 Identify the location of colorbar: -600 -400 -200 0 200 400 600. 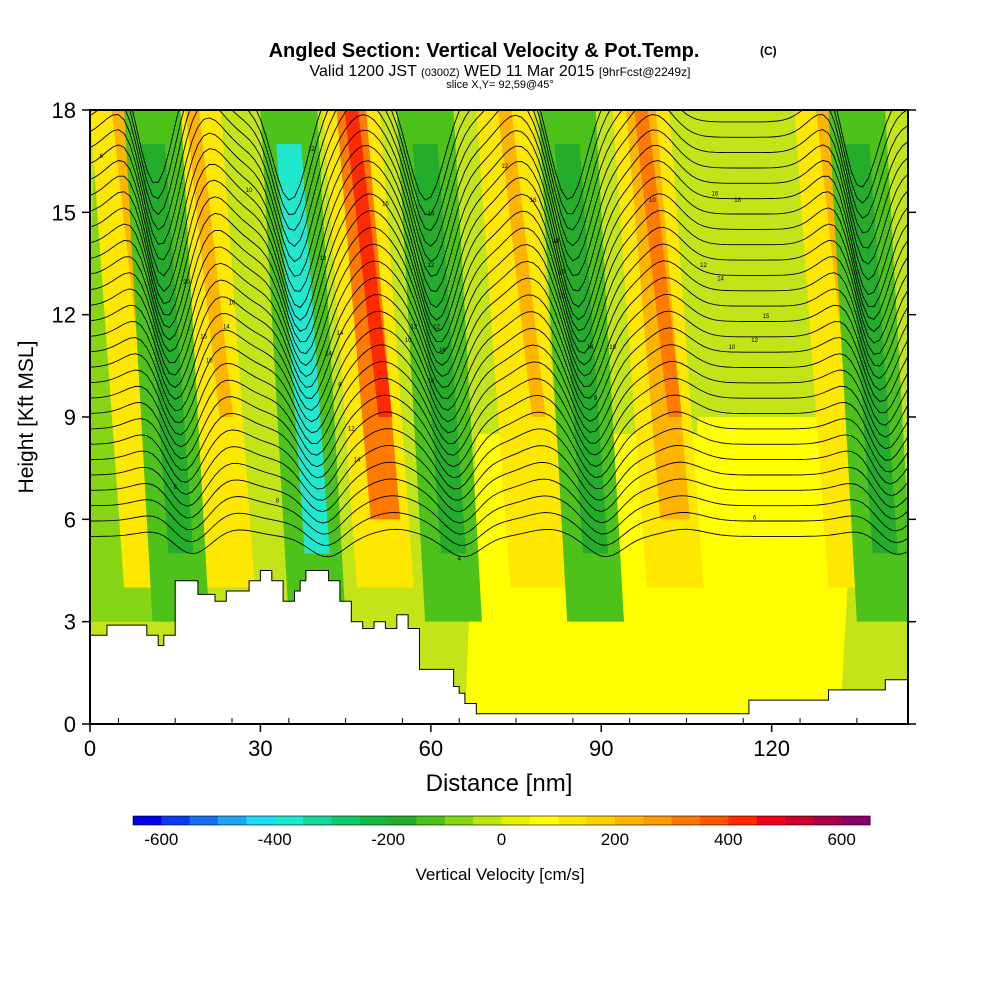
(501, 832).